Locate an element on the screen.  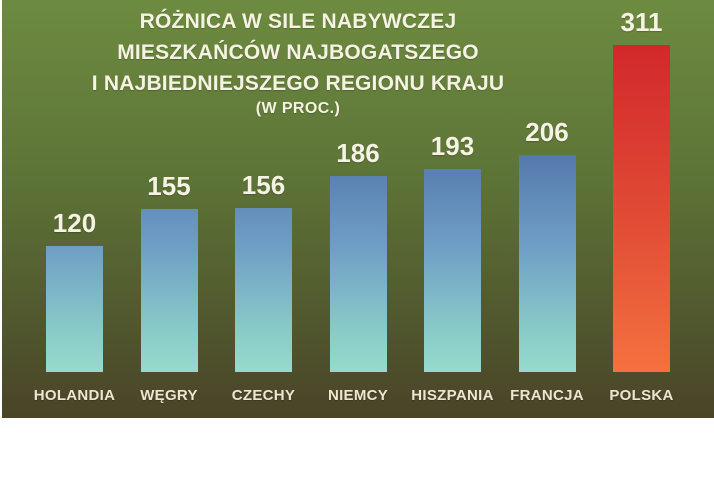
bar-category-label: POLSKA is located at coordinates (641, 395).